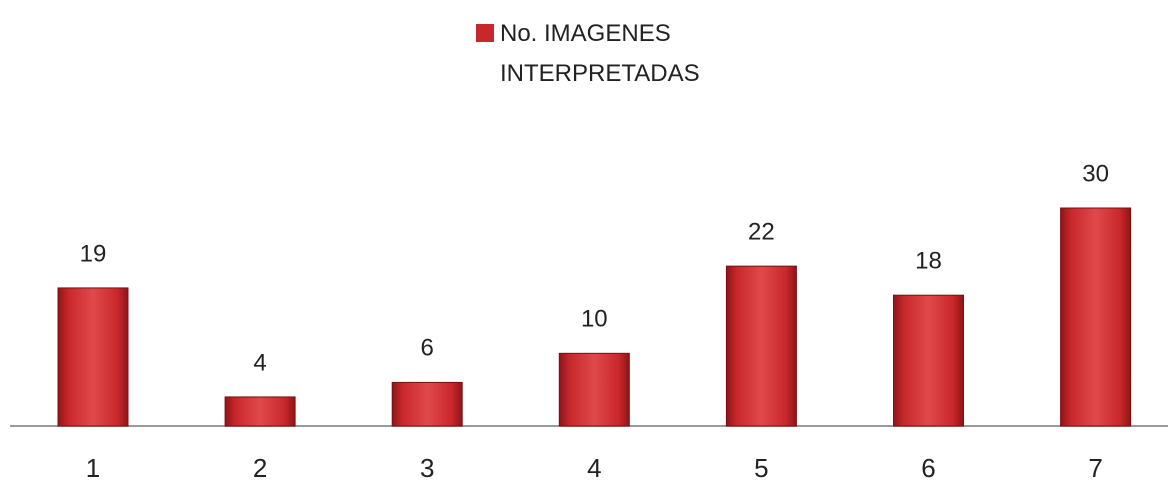  I want to click on x-tick-label: 3, so click(427, 468).